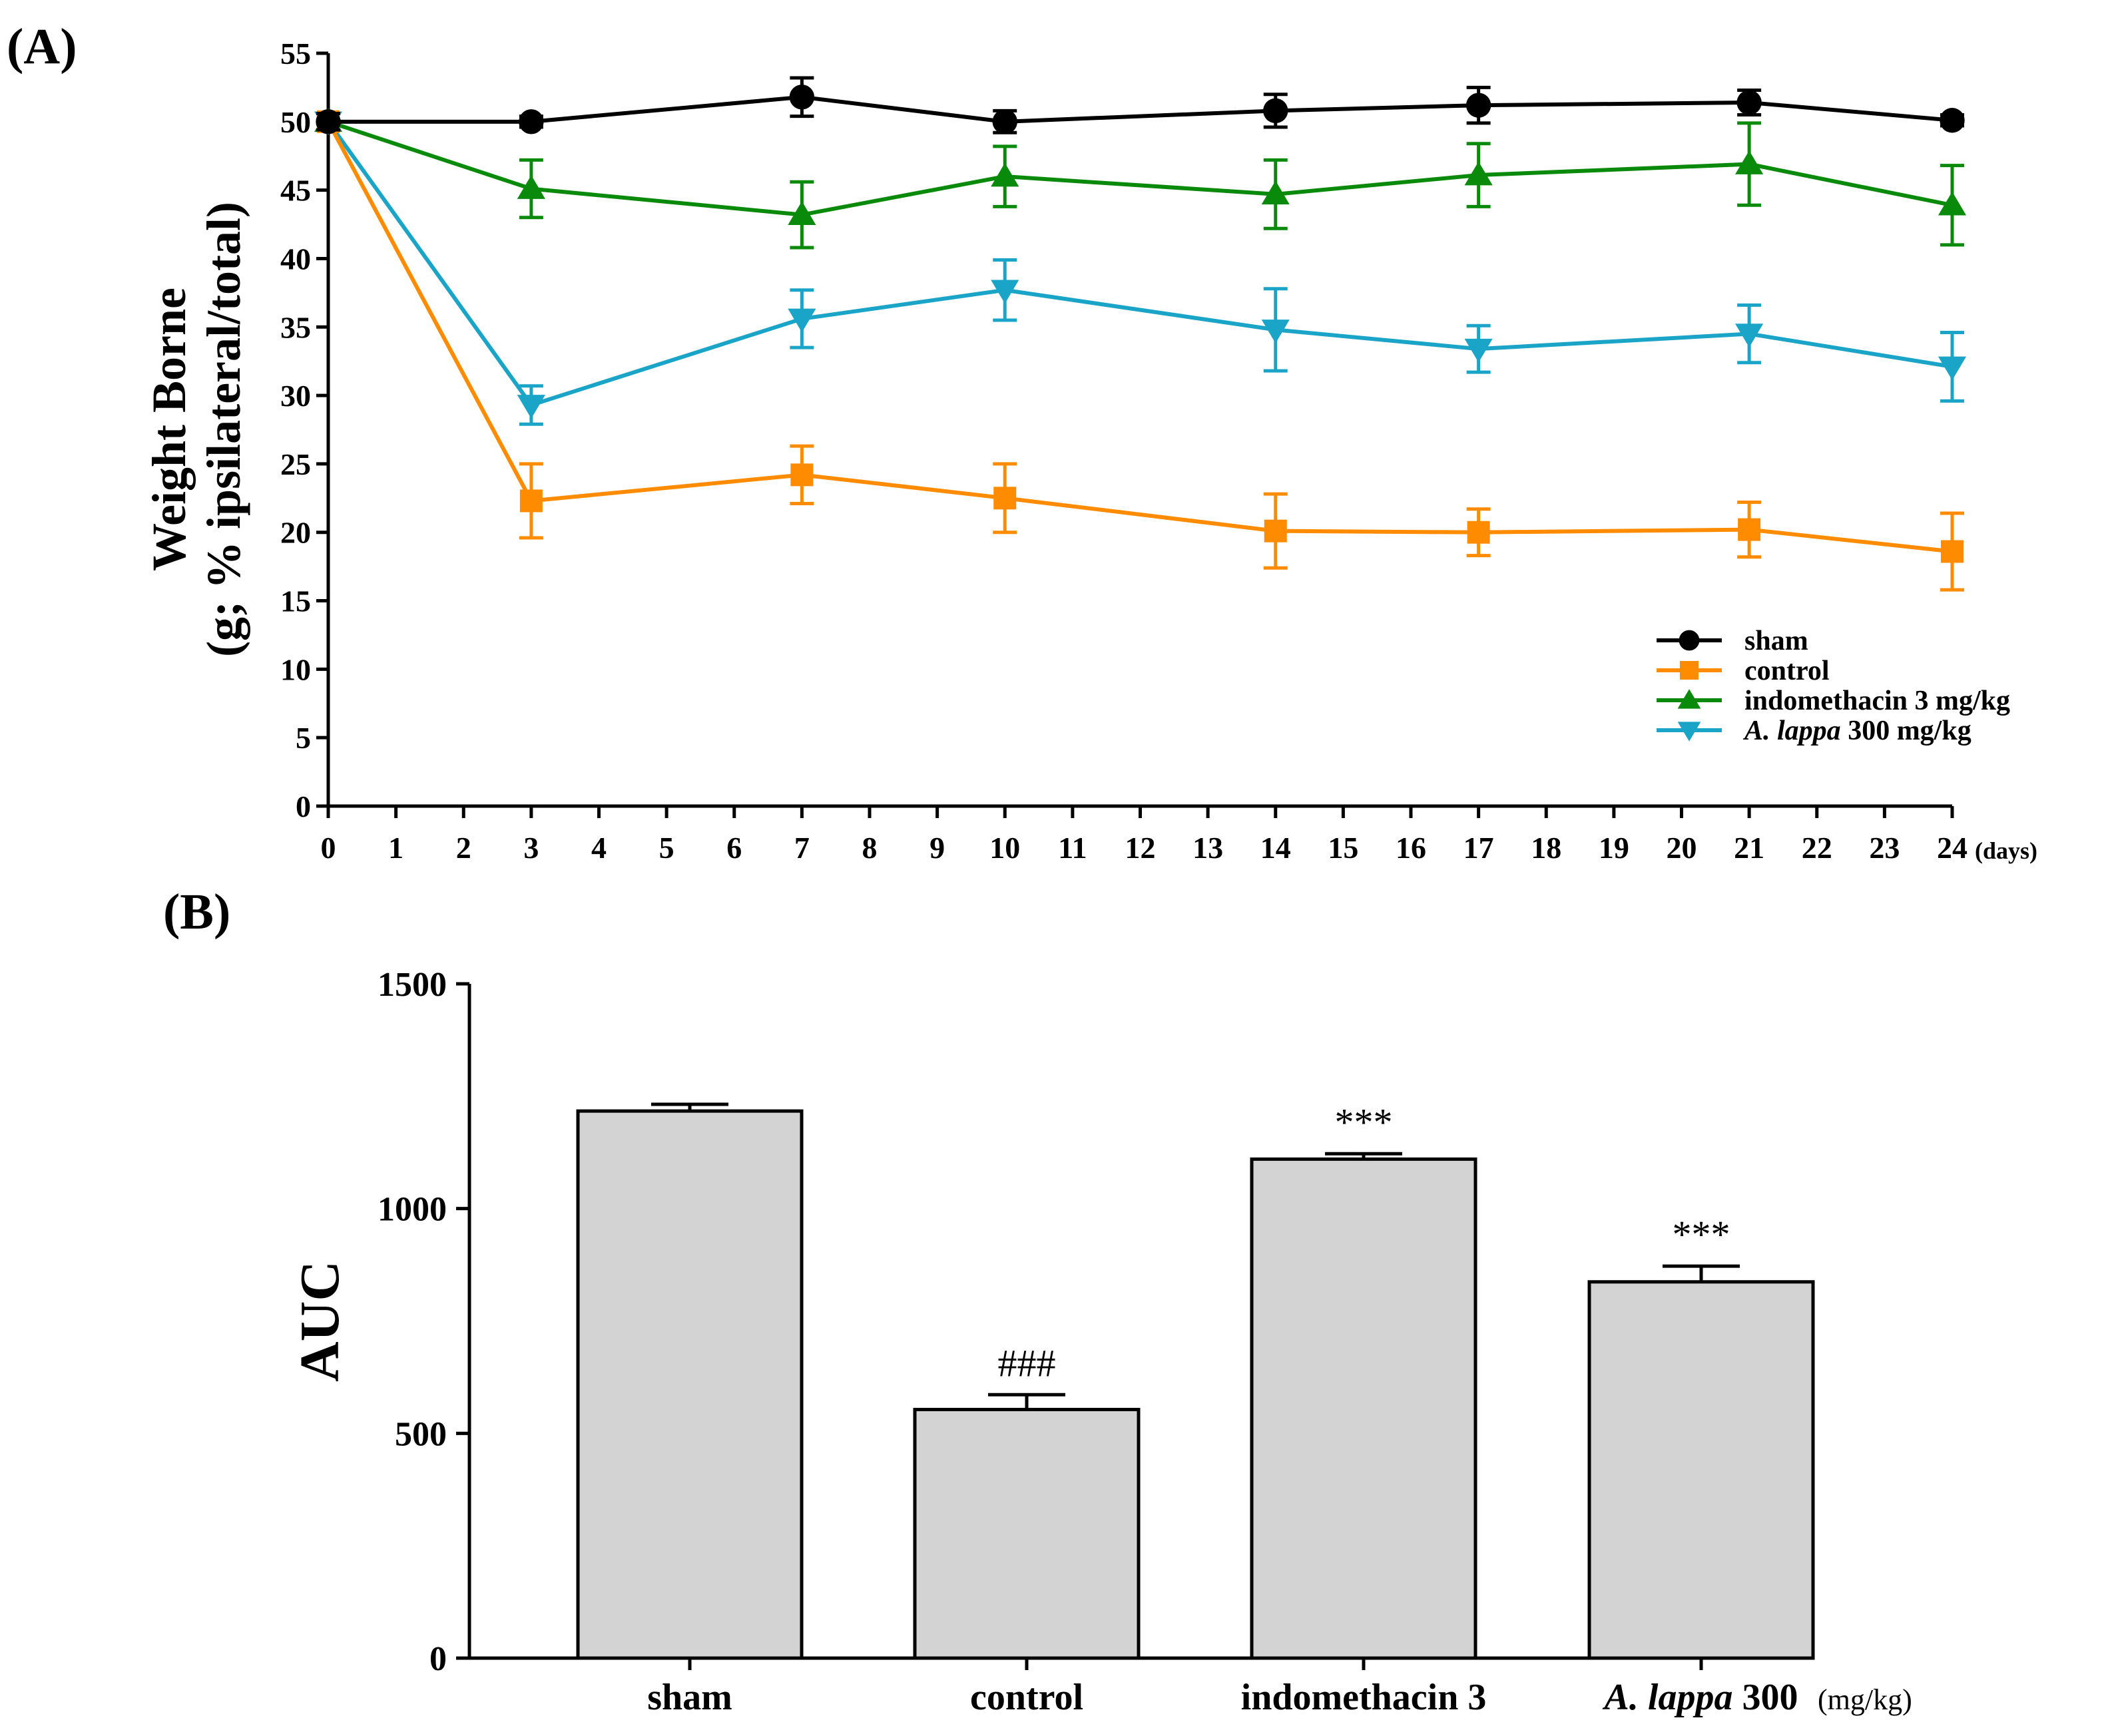  What do you see at coordinates (295, 122) in the screenshot?
I see `y-tick-label-a: 50` at bounding box center [295, 122].